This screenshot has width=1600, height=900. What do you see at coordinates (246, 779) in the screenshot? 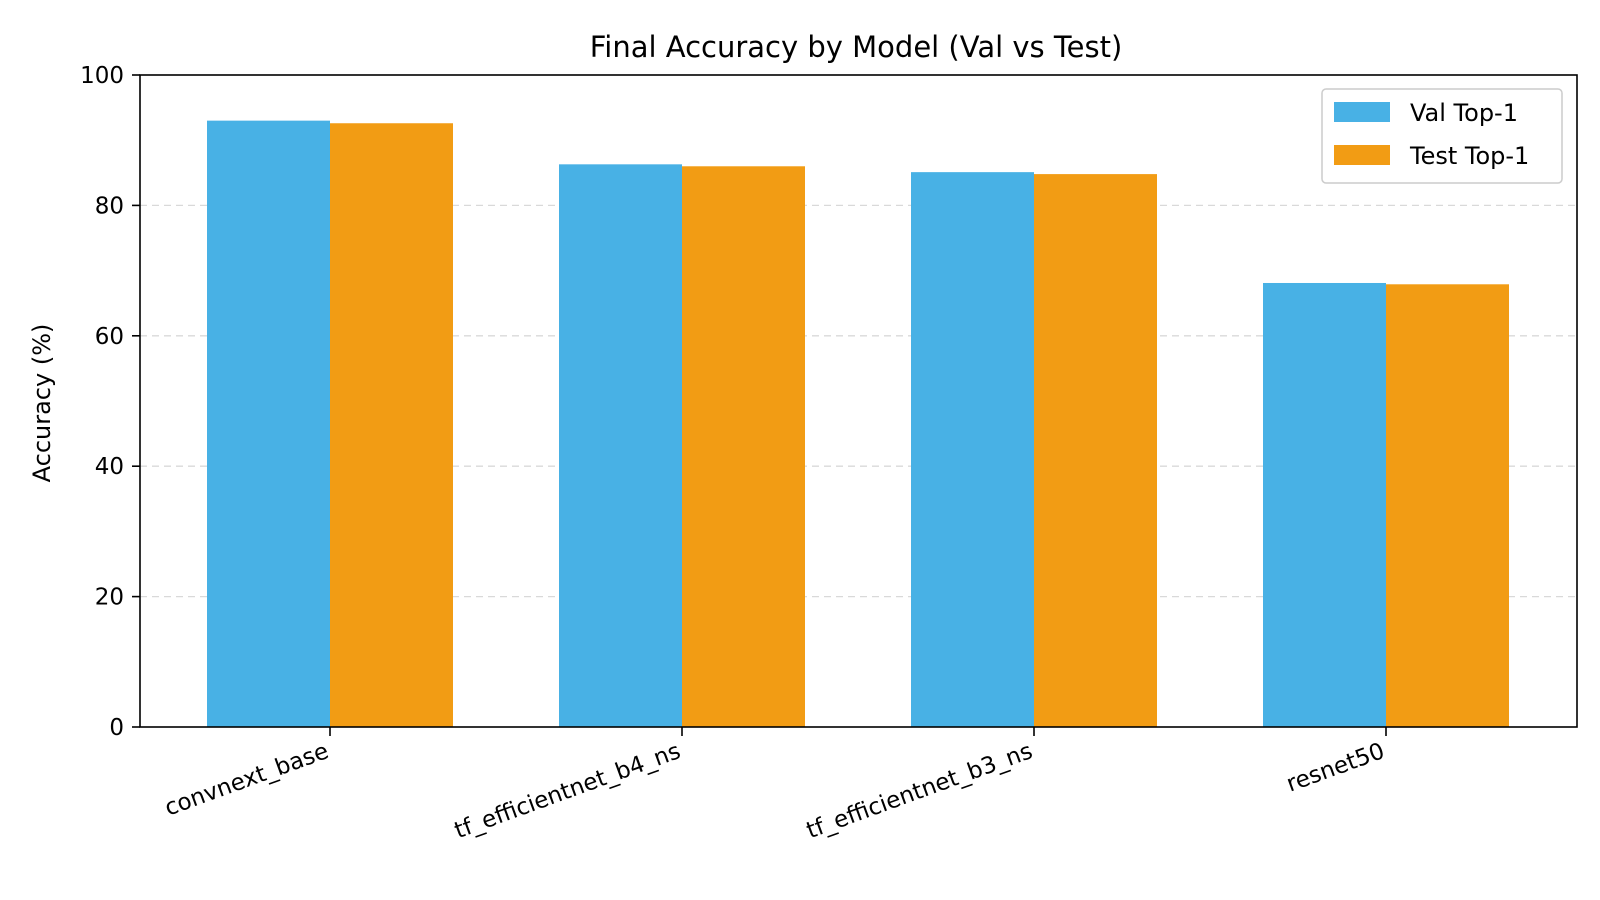
I see `x-tick-label: convnext_base` at bounding box center [246, 779].